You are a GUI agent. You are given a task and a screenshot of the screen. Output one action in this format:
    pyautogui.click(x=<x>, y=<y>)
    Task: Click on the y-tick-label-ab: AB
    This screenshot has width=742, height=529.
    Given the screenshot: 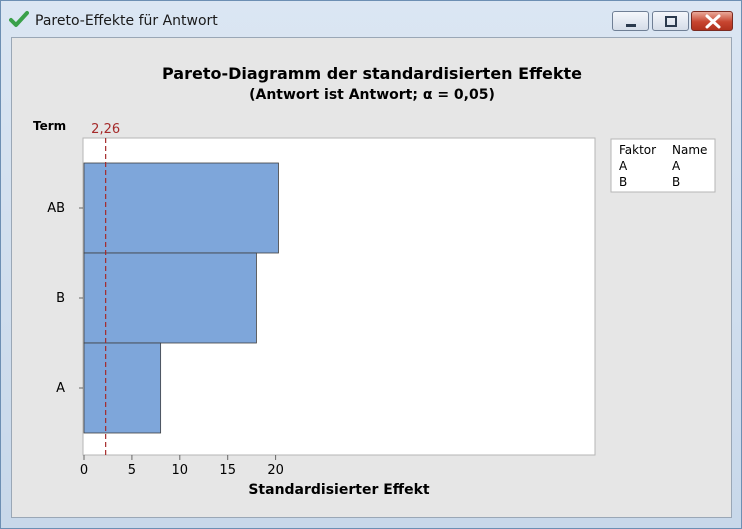 What is the action you would take?
    pyautogui.click(x=56, y=208)
    